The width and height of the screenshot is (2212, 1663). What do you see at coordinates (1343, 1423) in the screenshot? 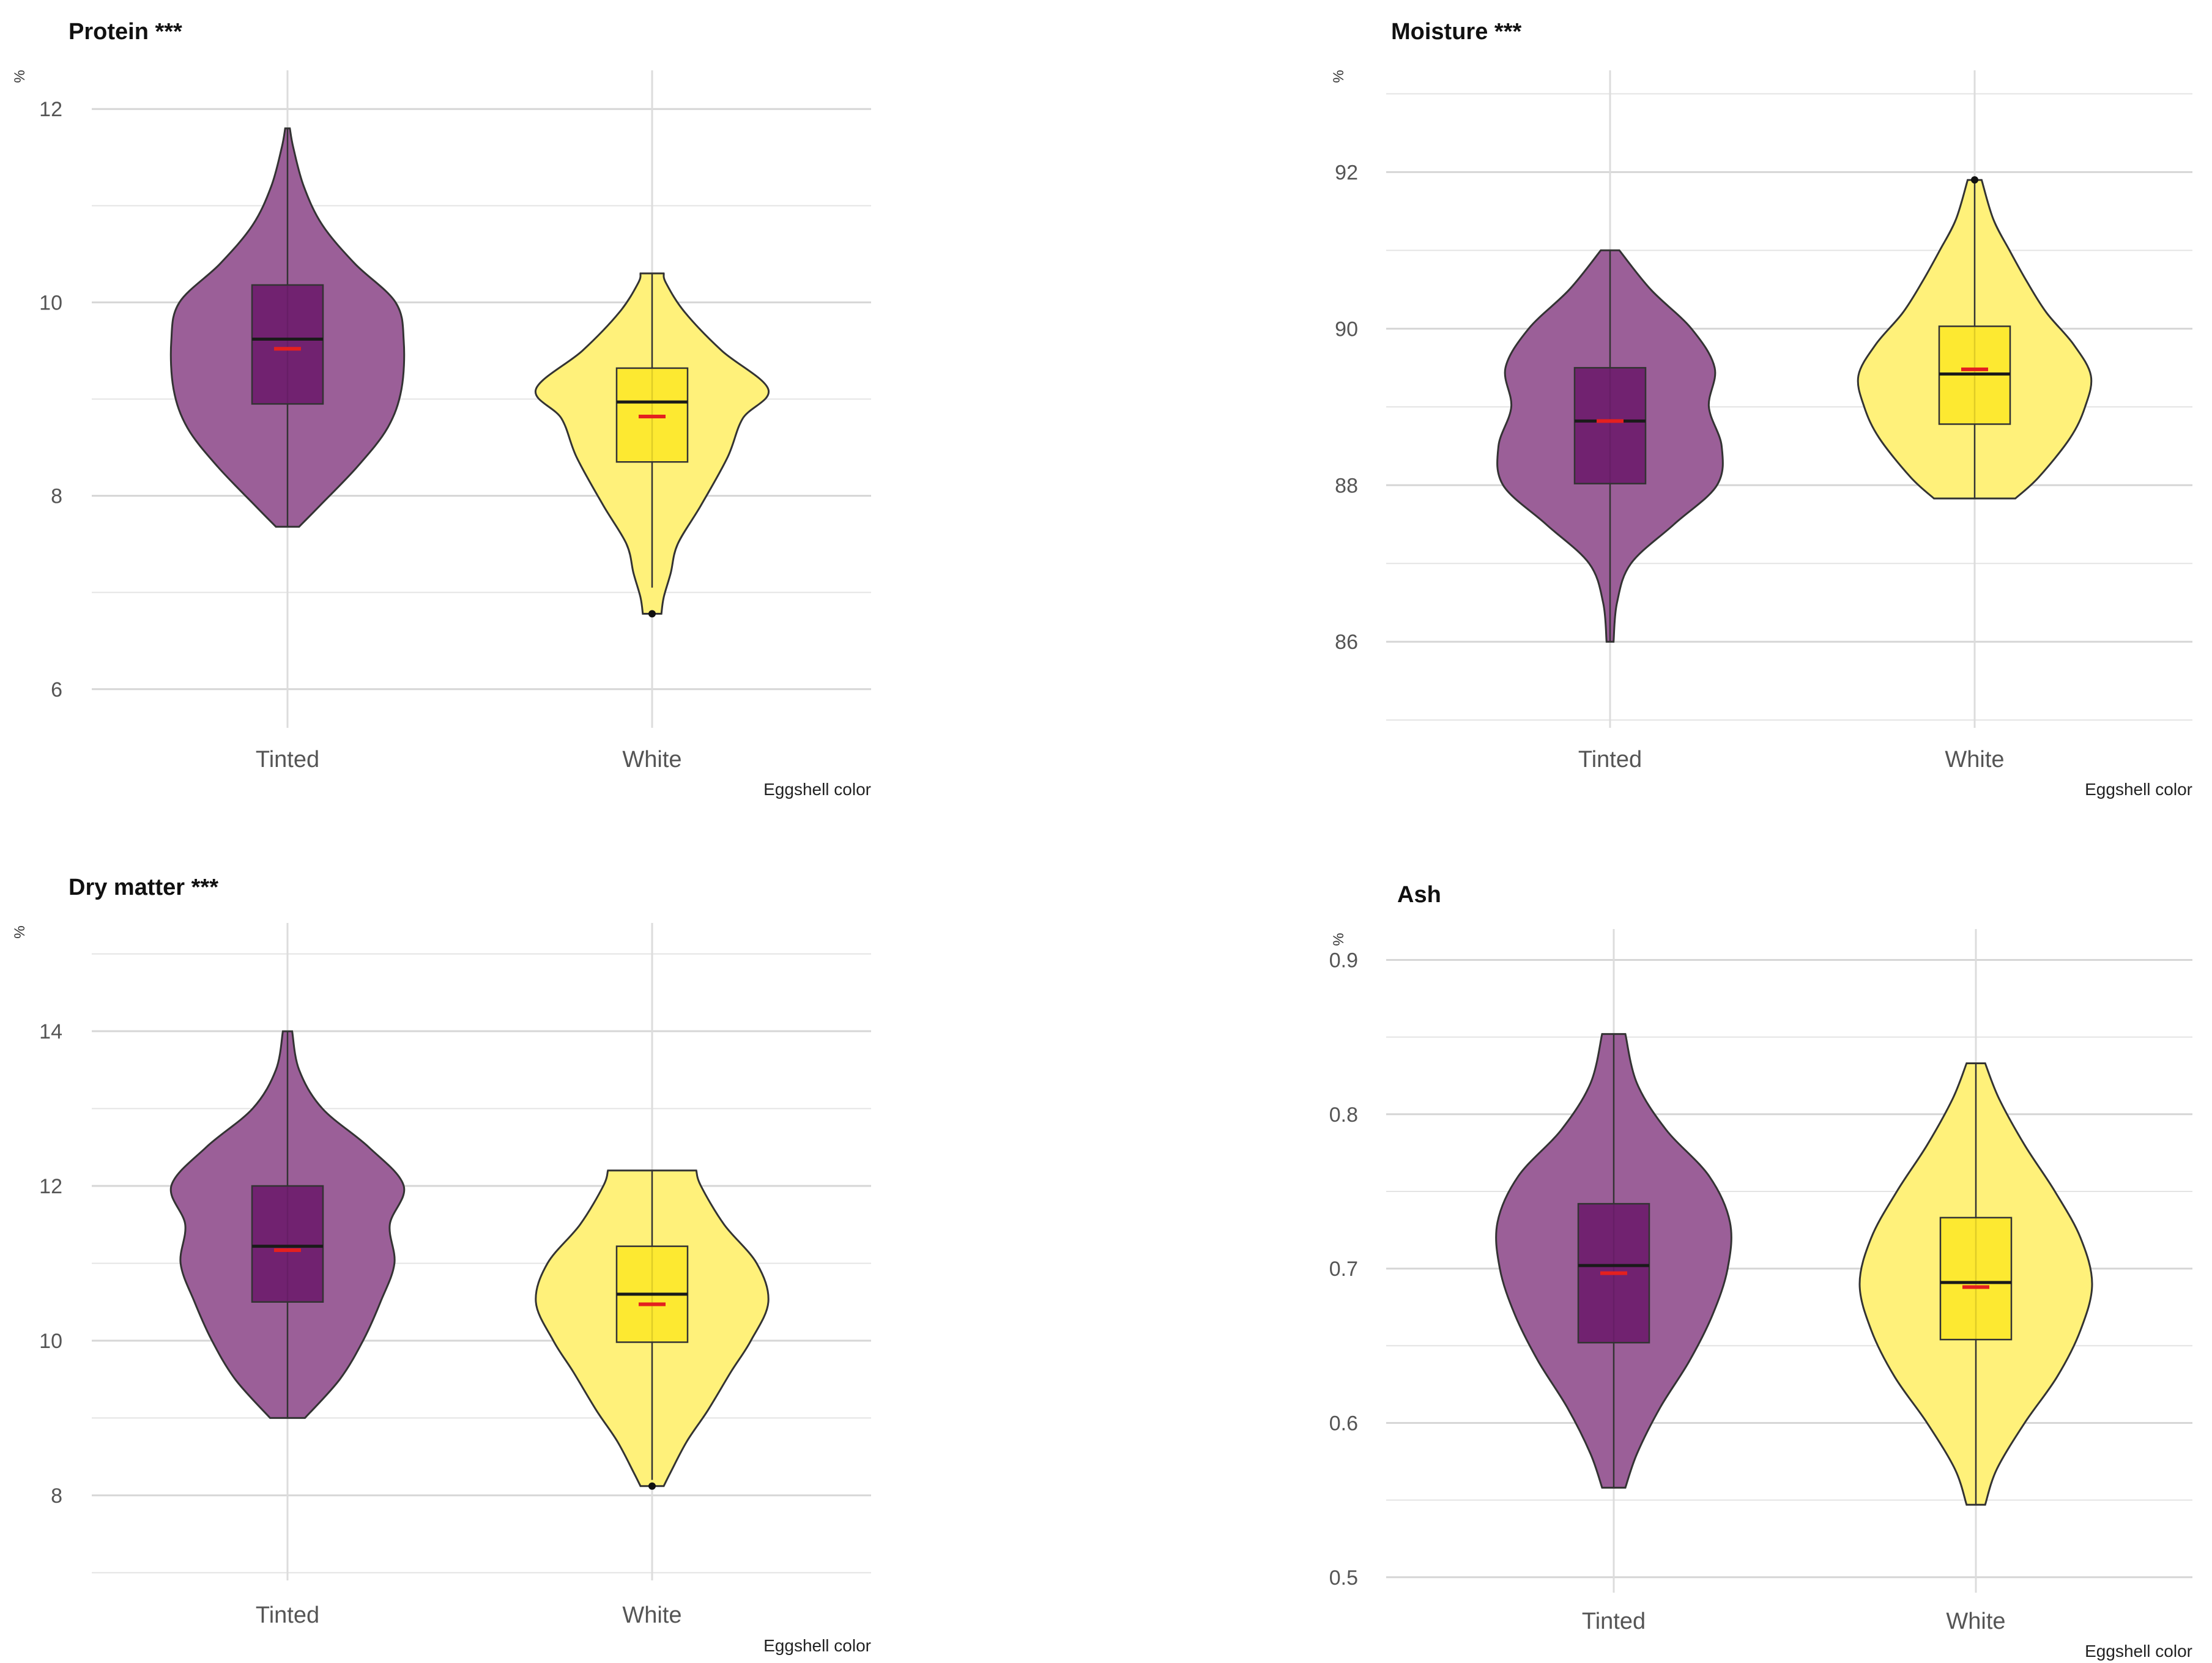
I see `y-tick-label: 0.6` at bounding box center [1343, 1423].